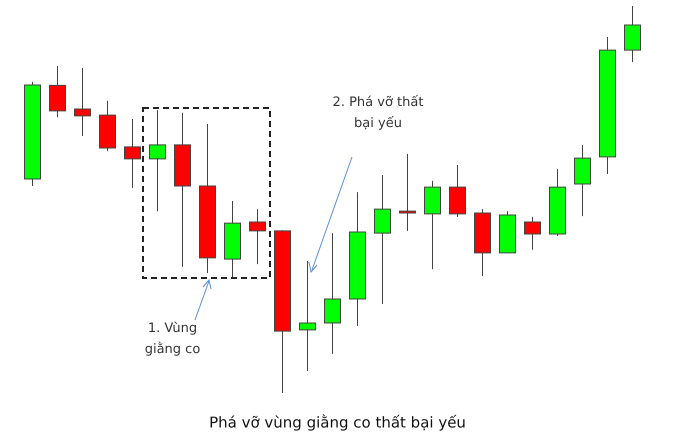 This screenshot has width=675, height=443. Describe the element at coordinates (173, 339) in the screenshot. I see `annotation: 1. Vùng giằng co` at that location.